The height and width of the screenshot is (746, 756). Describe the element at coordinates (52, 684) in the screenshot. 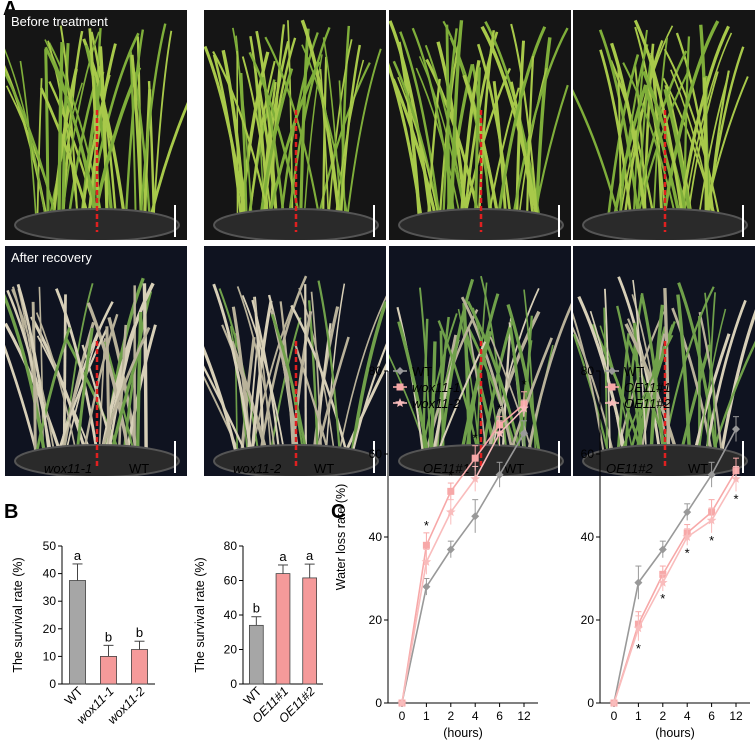

I see `b1-ytick-label: 0` at that location.